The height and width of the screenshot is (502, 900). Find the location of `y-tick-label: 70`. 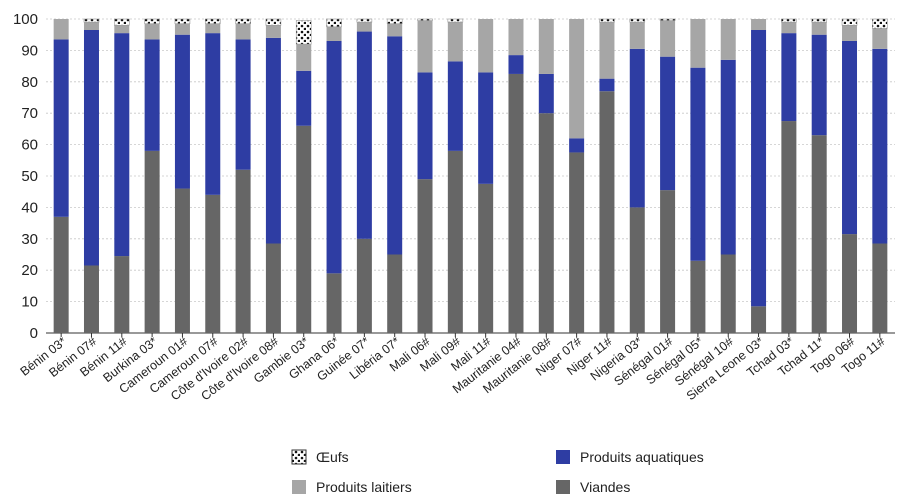

y-tick-label: 70 is located at coordinates (29, 113).